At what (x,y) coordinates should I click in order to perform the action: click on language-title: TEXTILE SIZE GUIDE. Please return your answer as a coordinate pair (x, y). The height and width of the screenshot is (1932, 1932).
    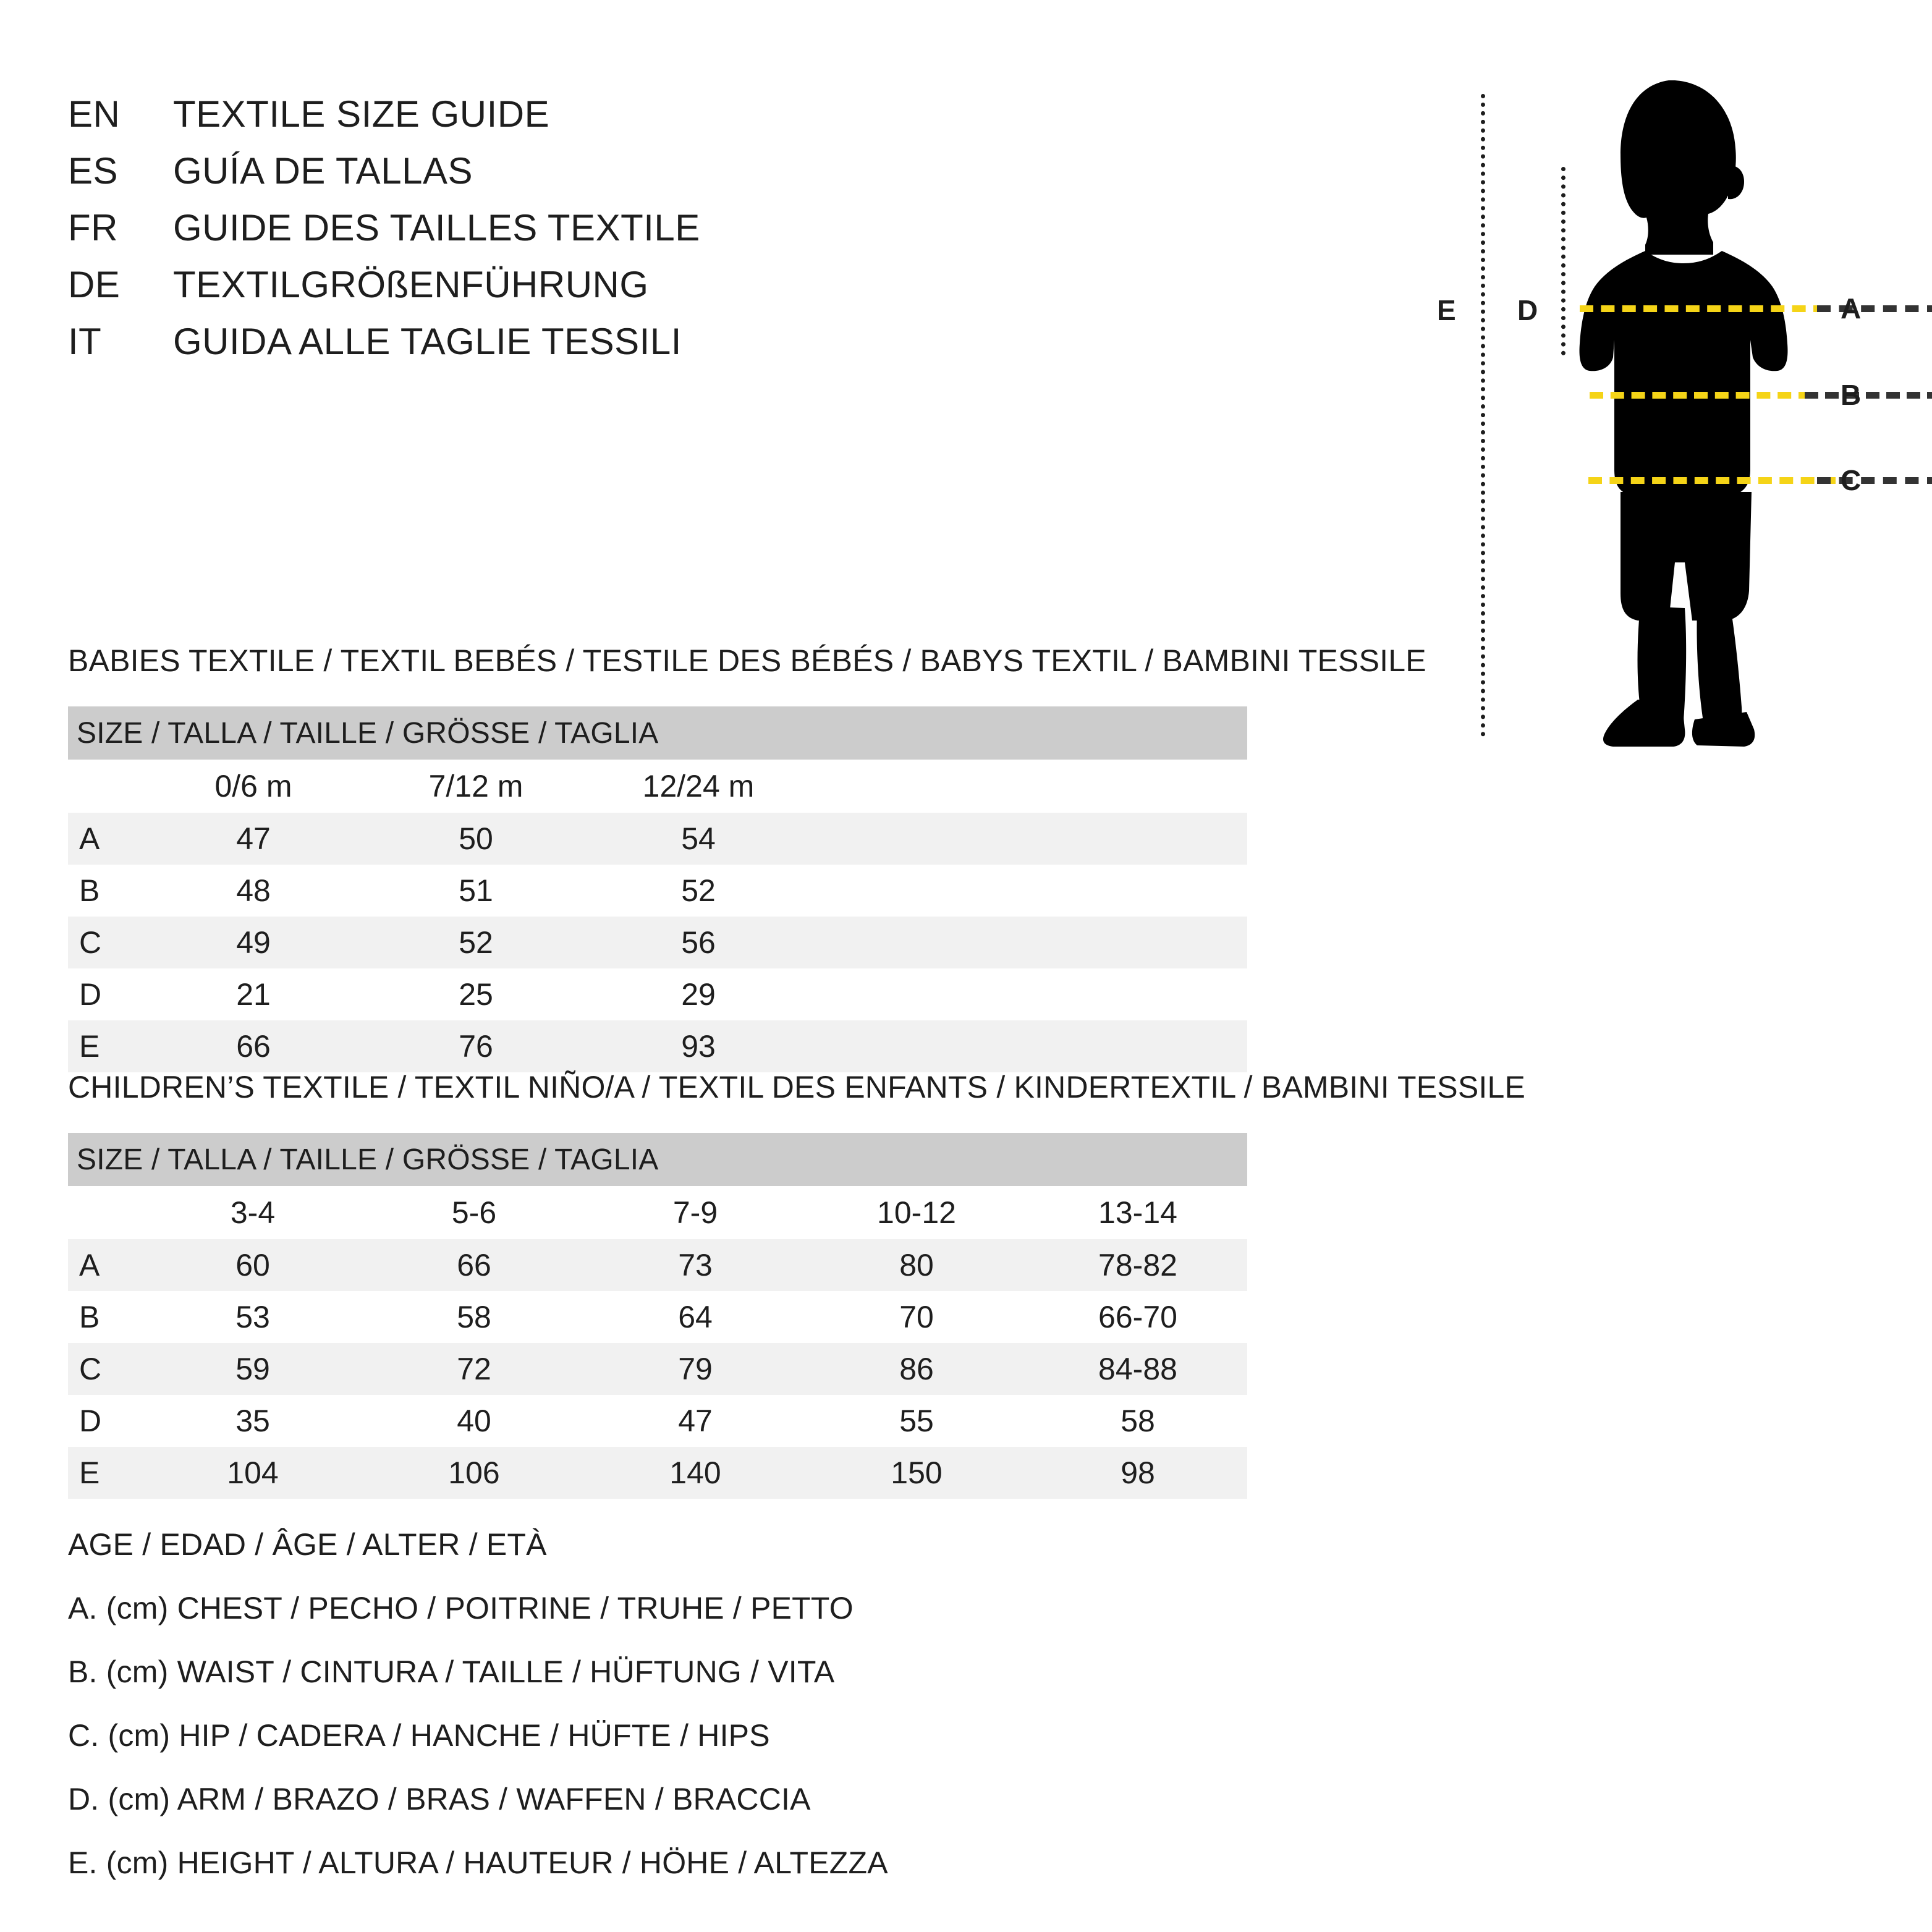
    Looking at the image, I should click on (361, 114).